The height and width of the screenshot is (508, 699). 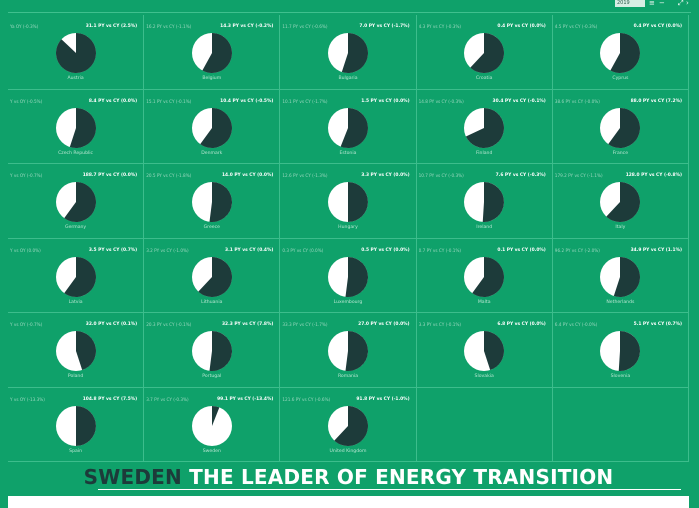 What do you see at coordinates (110, 399) in the screenshot?
I see `current-year-label: 104.8 PY vs CY (7.5%)` at bounding box center [110, 399].